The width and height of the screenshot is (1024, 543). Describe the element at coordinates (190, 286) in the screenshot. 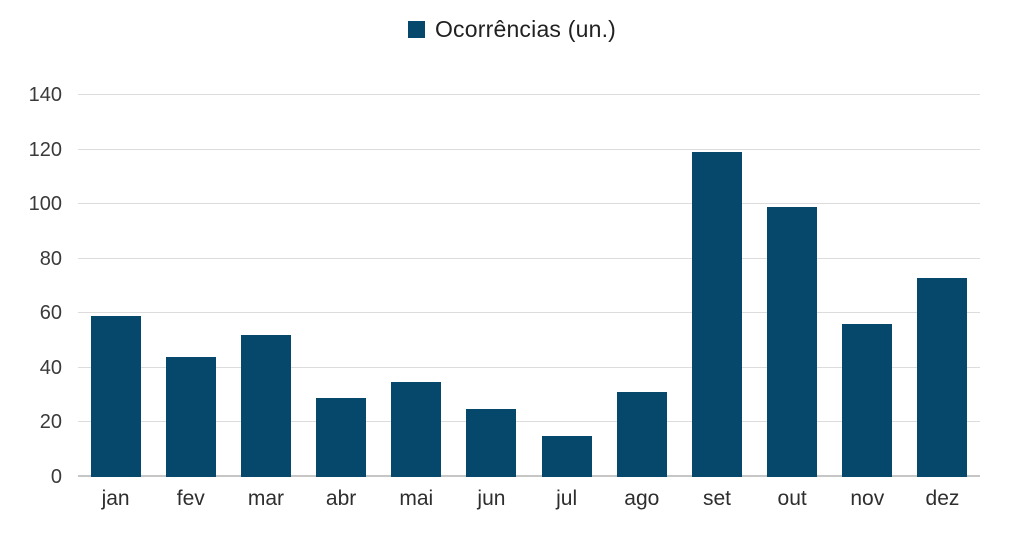

I see `bar-slot-fev` at that location.